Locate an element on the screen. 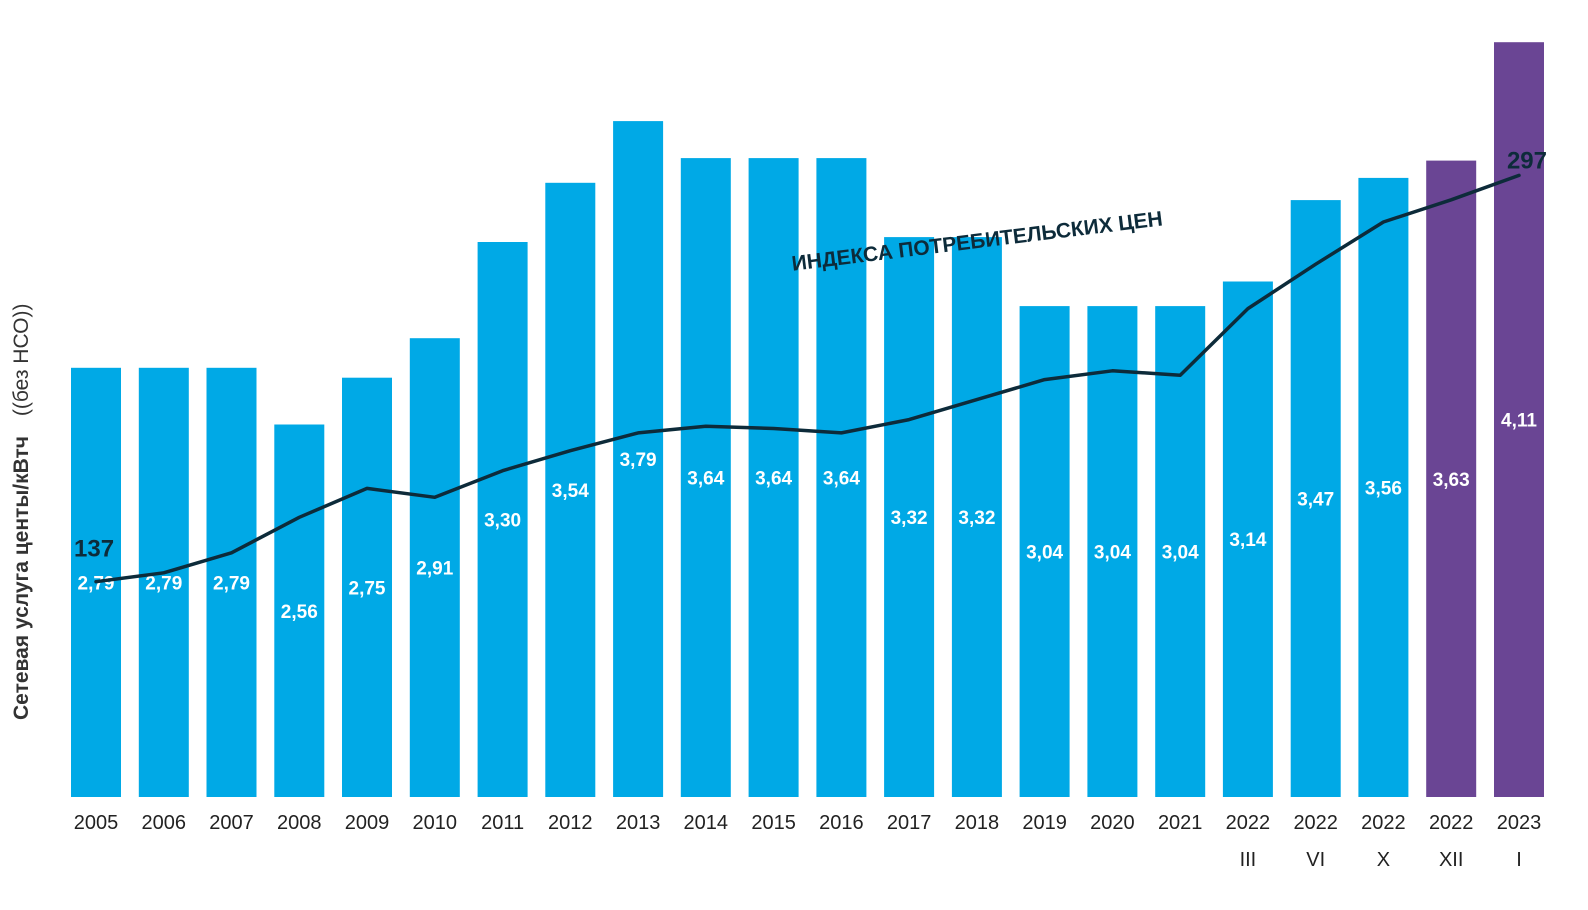 Image resolution: width=1588 pixels, height=910 pixels. bar-value-label-2: 2,79 is located at coordinates (231, 583).